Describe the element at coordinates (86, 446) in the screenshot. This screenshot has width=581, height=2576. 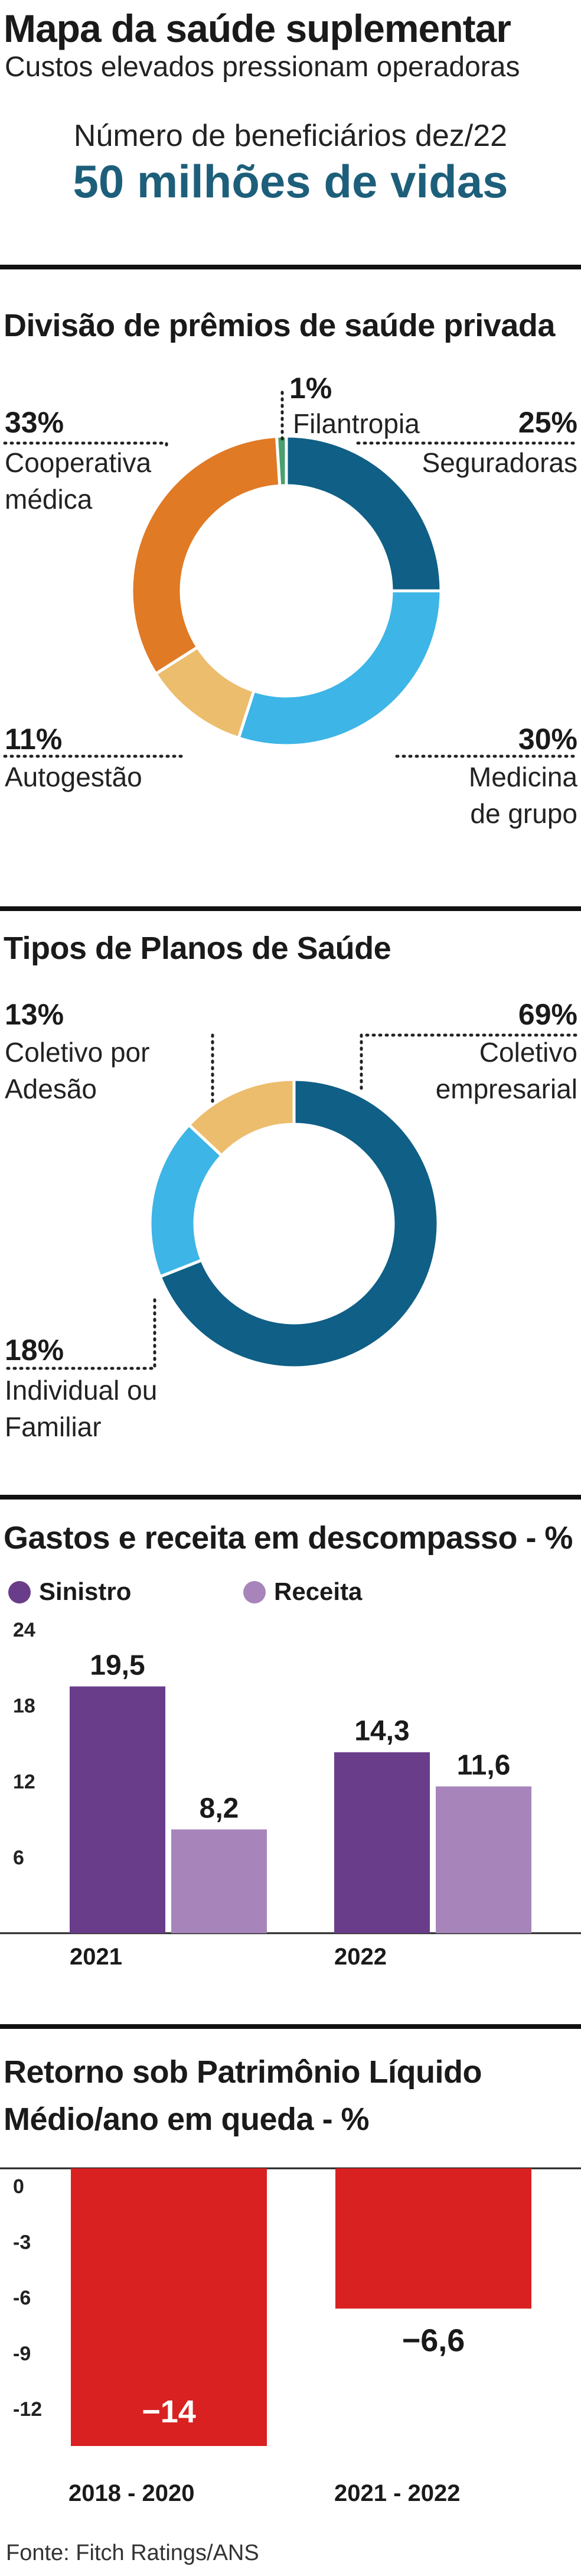
I see `chart1-leader-cooperativa` at that location.